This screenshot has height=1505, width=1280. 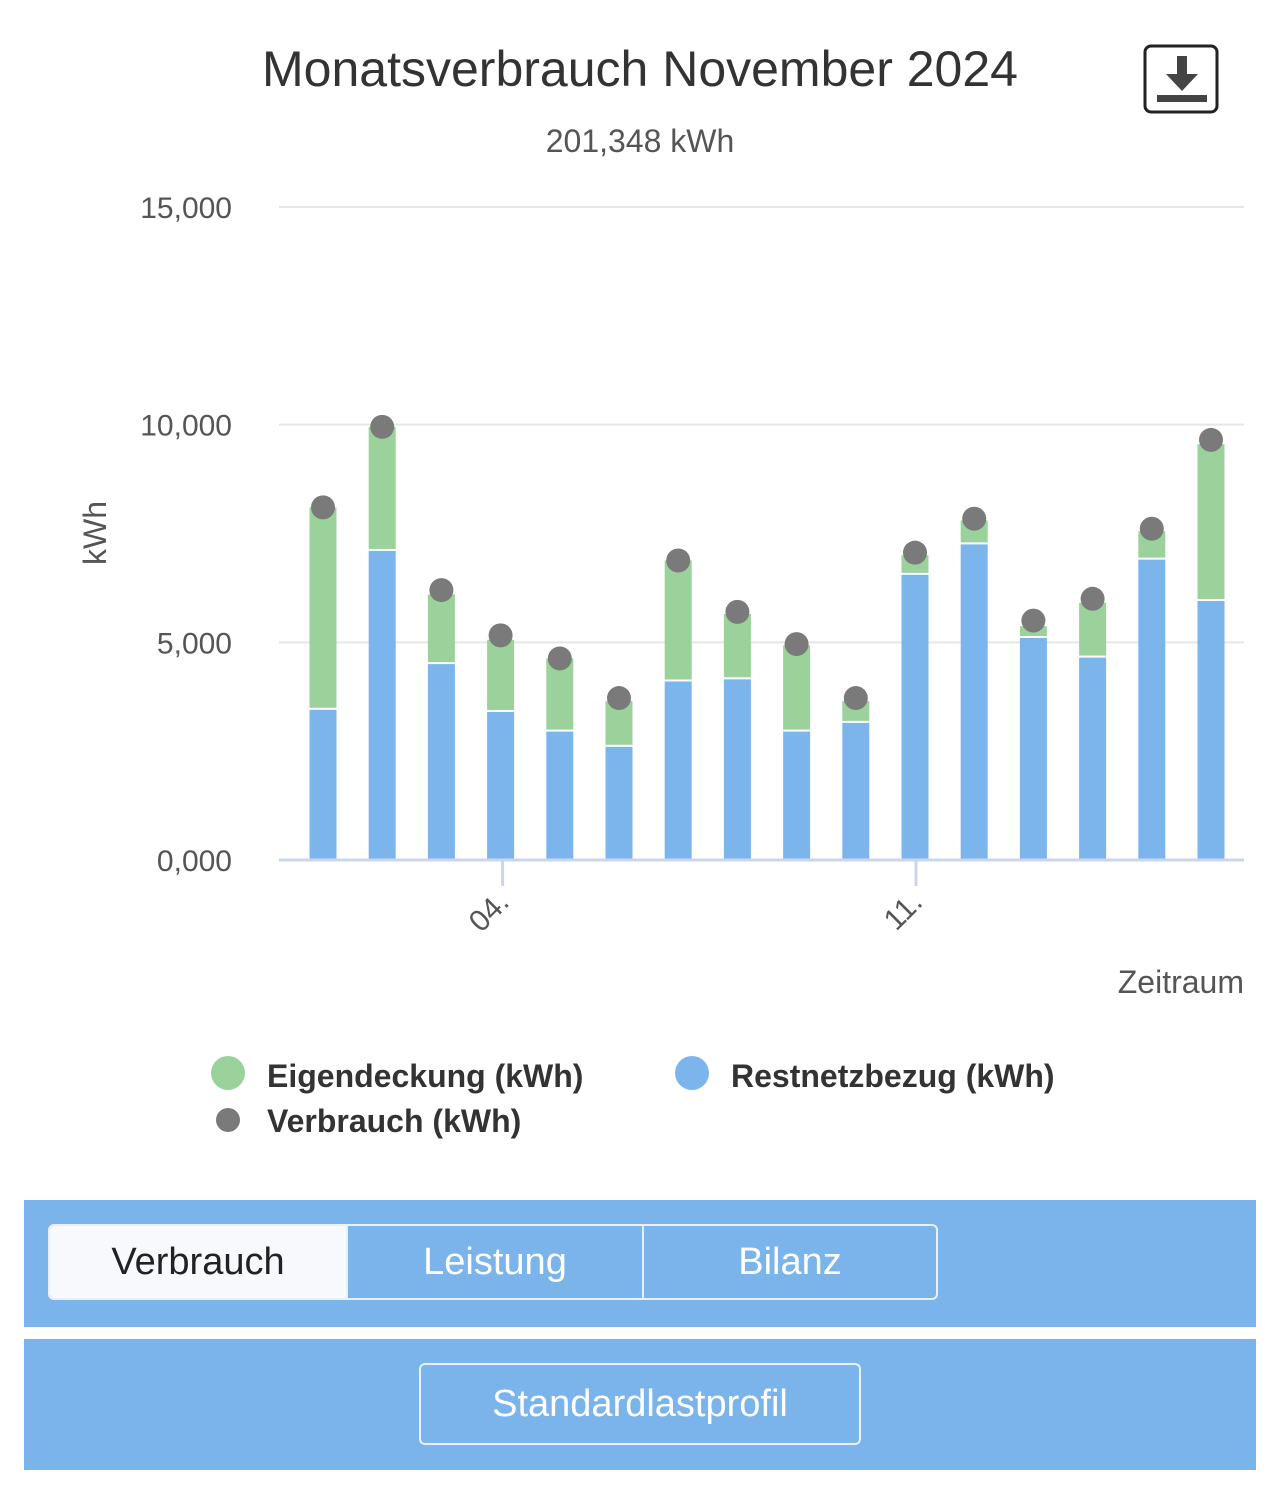 I want to click on view-tabs-bar: Verbrauch Leistung Bilanz, so click(x=640, y=1263).